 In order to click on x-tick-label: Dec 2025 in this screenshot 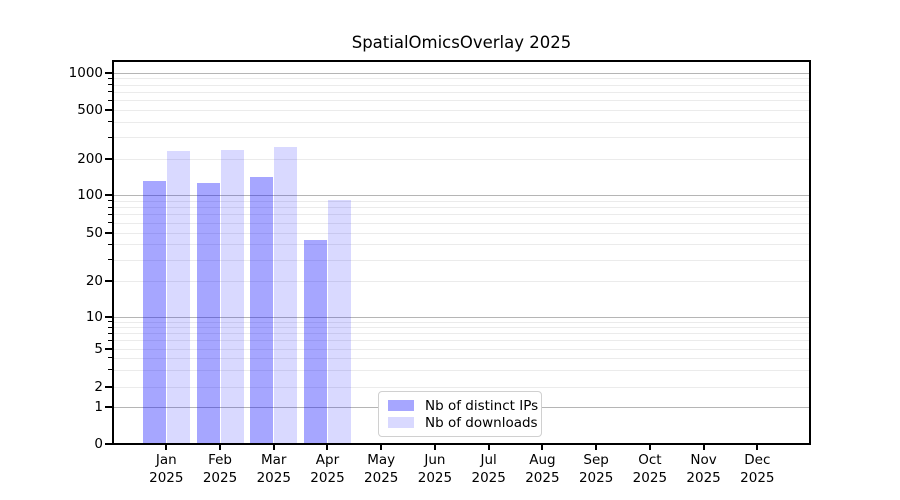, I will do `click(757, 469)`.